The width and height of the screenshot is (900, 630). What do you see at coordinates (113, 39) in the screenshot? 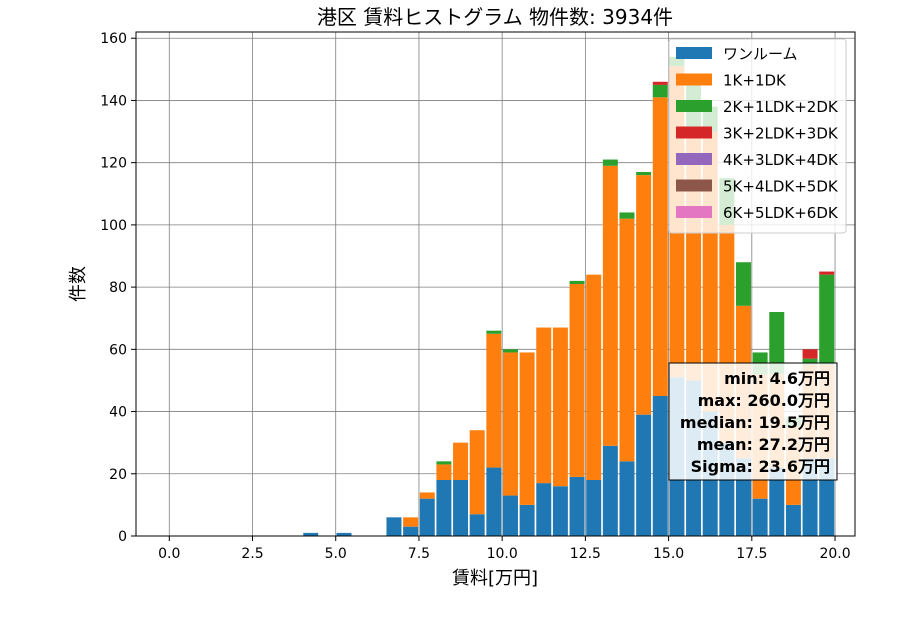
I see `y-tick-label: 160` at bounding box center [113, 39].